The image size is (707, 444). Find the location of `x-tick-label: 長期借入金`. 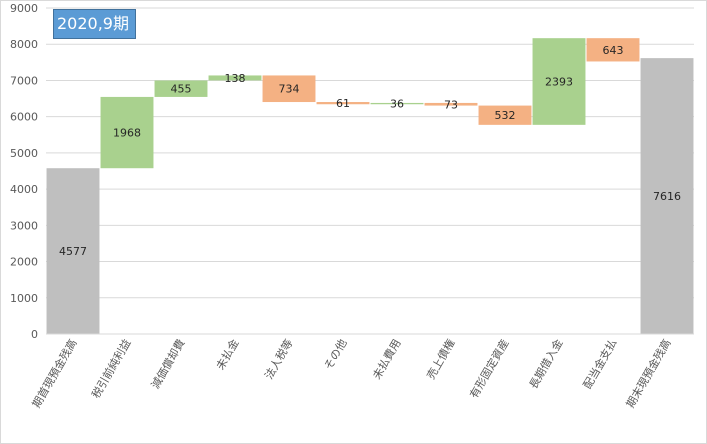

x-tick-label: 長期借入金 is located at coordinates (546, 364).